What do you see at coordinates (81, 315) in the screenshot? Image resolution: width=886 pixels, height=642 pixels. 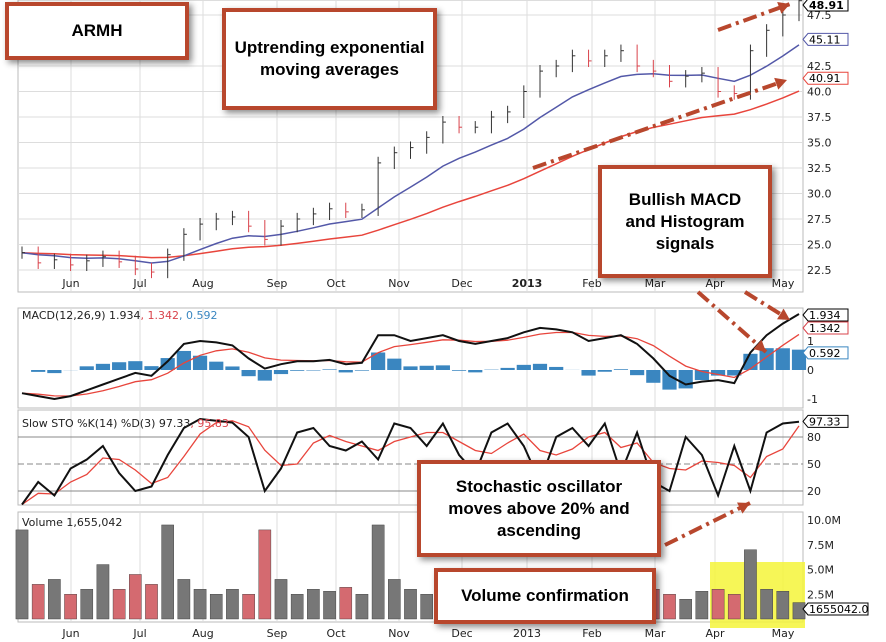 I see `macd-title-part: MACD(12,26,9) 1.934` at bounding box center [81, 315].